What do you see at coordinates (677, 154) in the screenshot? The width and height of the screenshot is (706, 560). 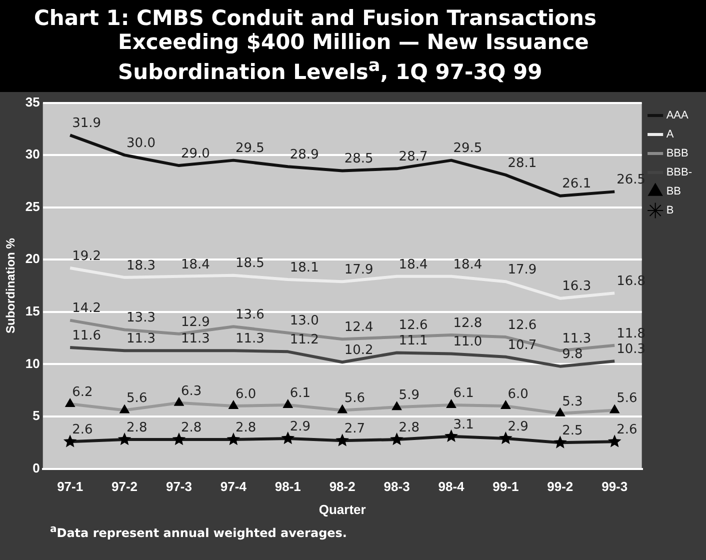 I see `legend-label: BBB` at bounding box center [677, 154].